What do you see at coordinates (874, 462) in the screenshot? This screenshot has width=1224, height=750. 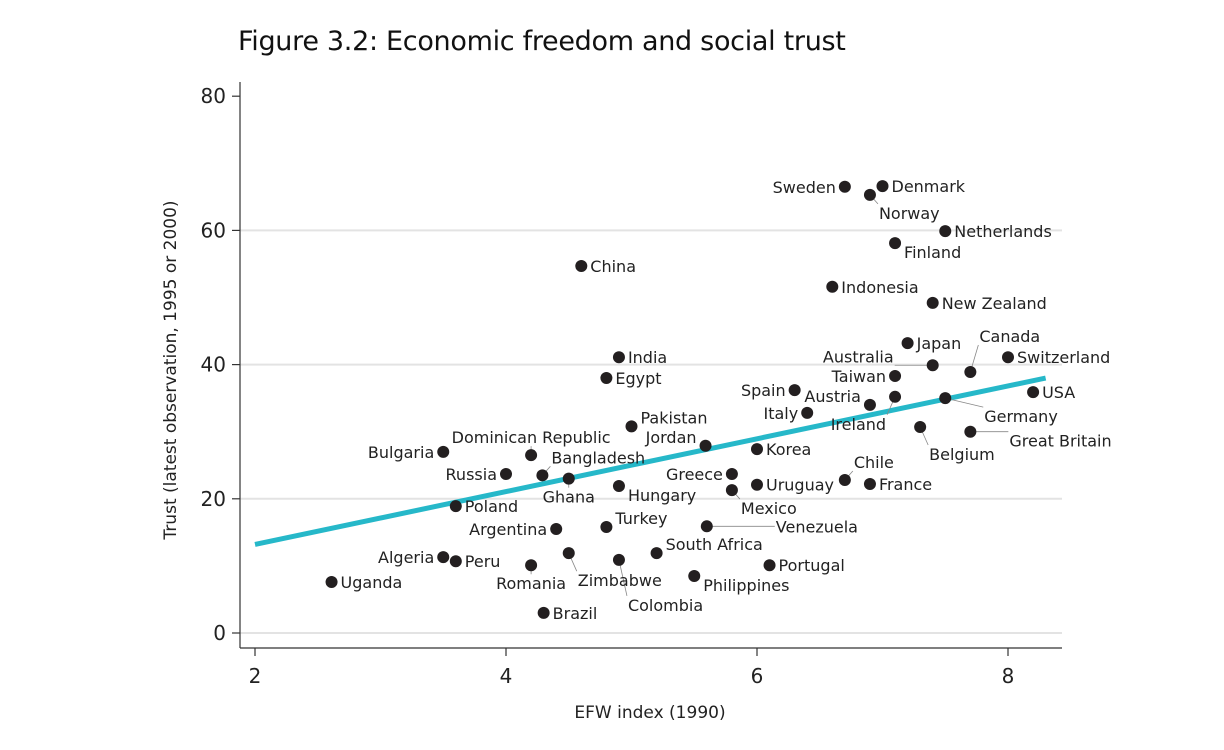 I see `point-label: Chile` at bounding box center [874, 462].